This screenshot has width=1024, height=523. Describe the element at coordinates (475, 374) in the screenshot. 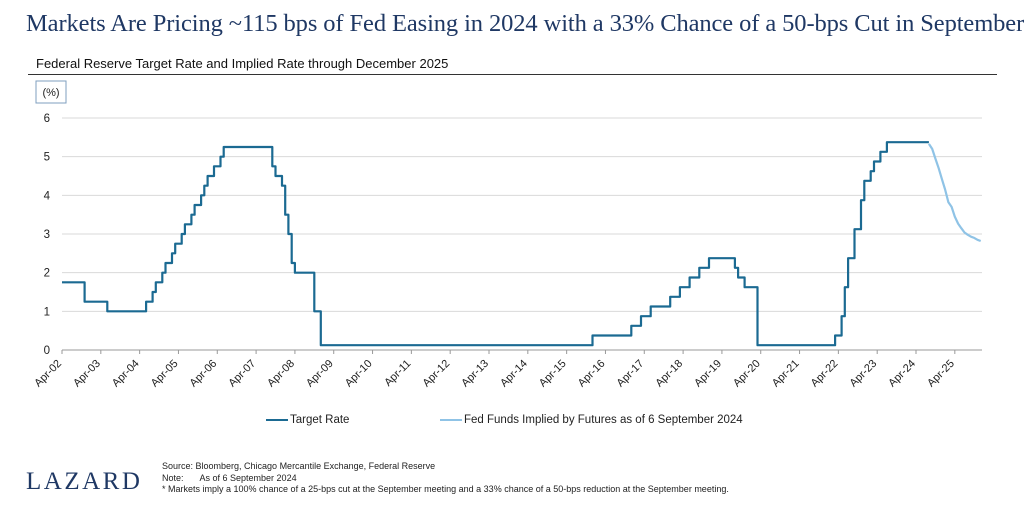

I see `x-tick-label: Apr-13` at that location.